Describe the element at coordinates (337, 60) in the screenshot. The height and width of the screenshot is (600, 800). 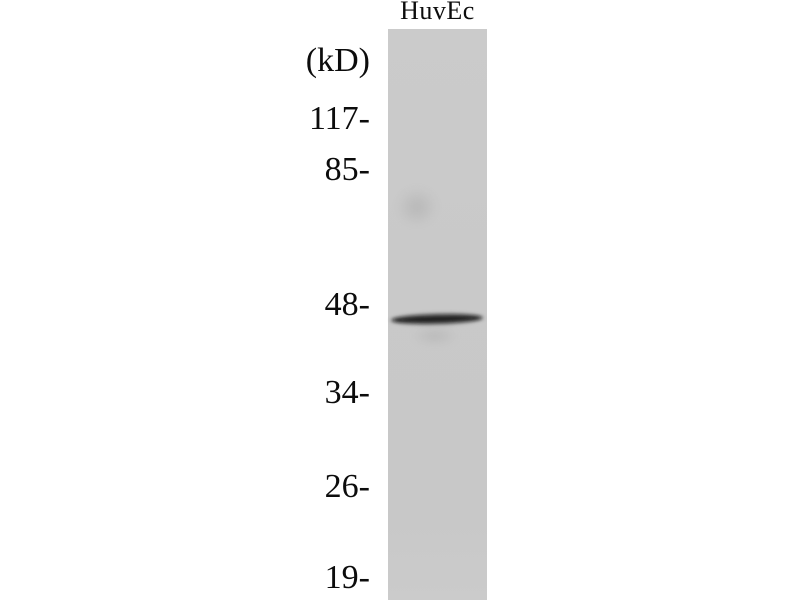
I see `unit-label: (kD)` at that location.